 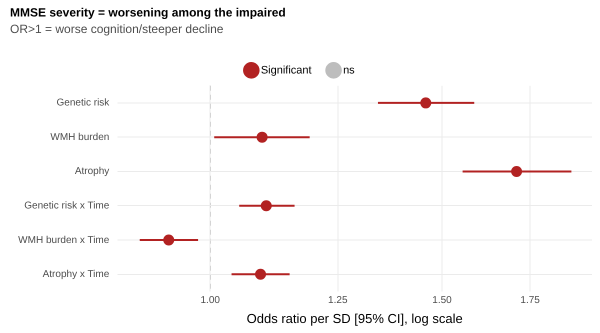 I want to click on y-tick-label: WMH burden x Time, so click(x=64, y=240).